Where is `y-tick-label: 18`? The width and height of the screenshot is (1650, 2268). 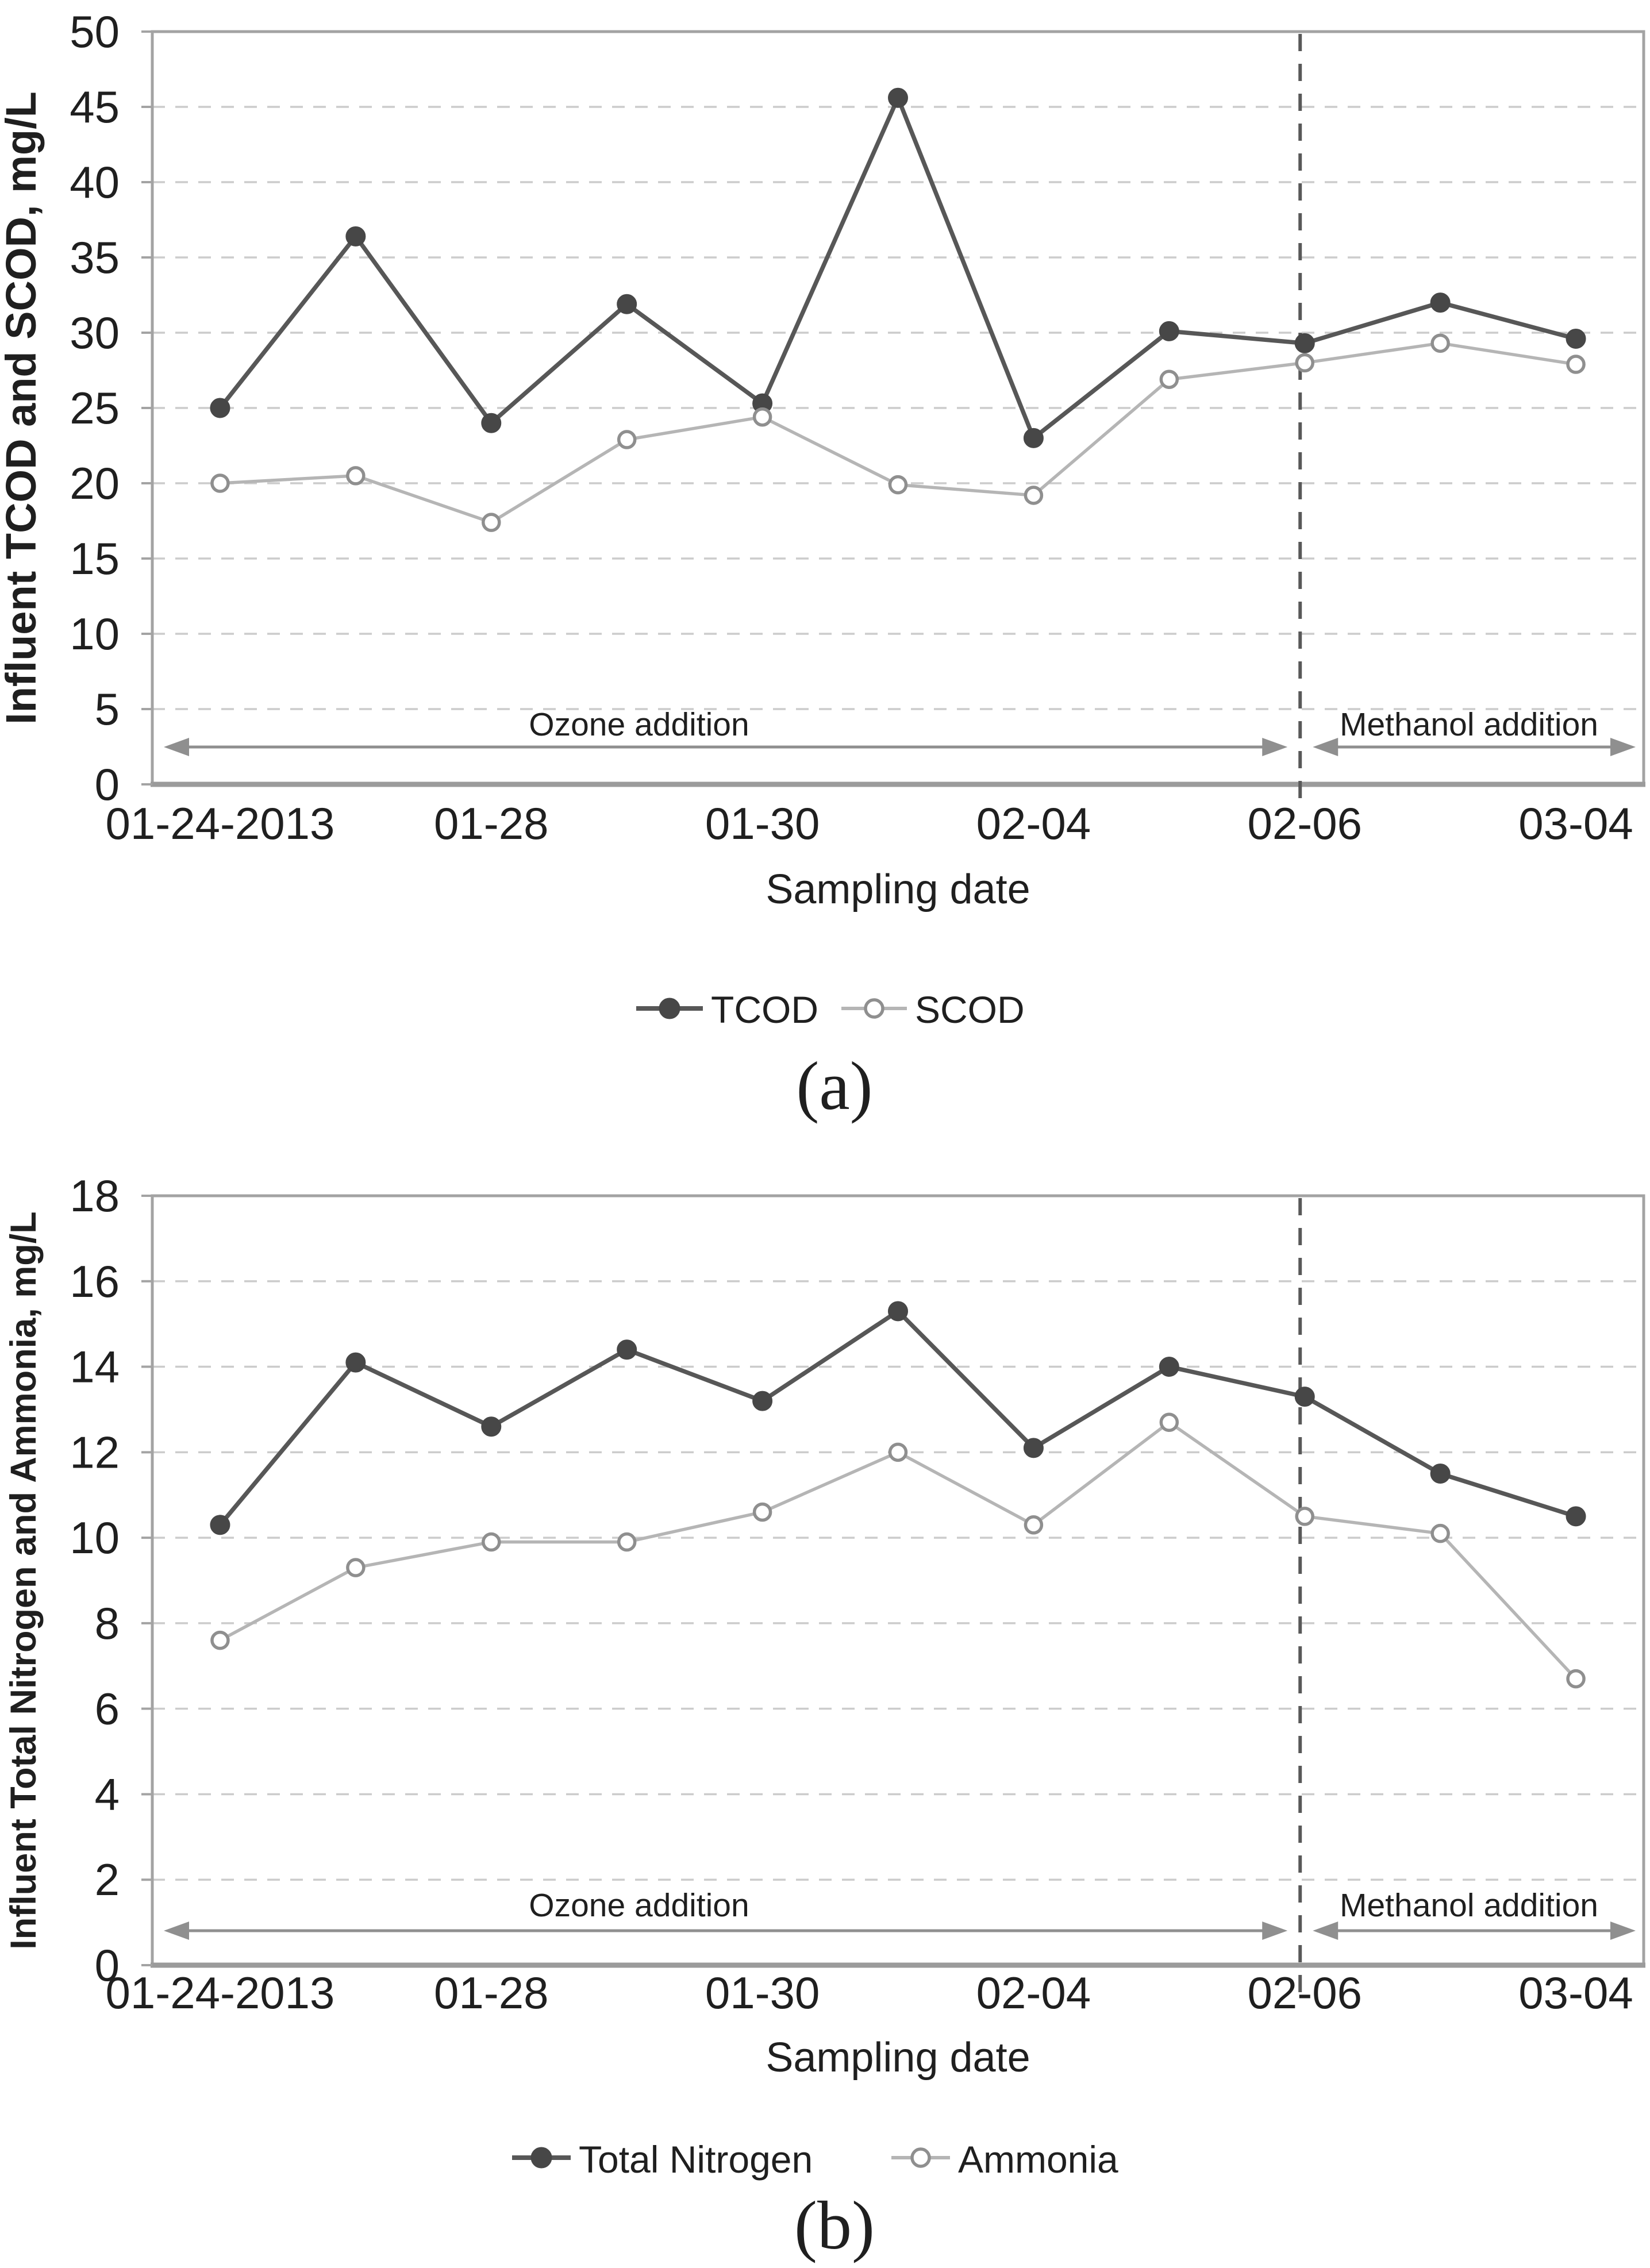
y-tick-label: 18 is located at coordinates (95, 1195).